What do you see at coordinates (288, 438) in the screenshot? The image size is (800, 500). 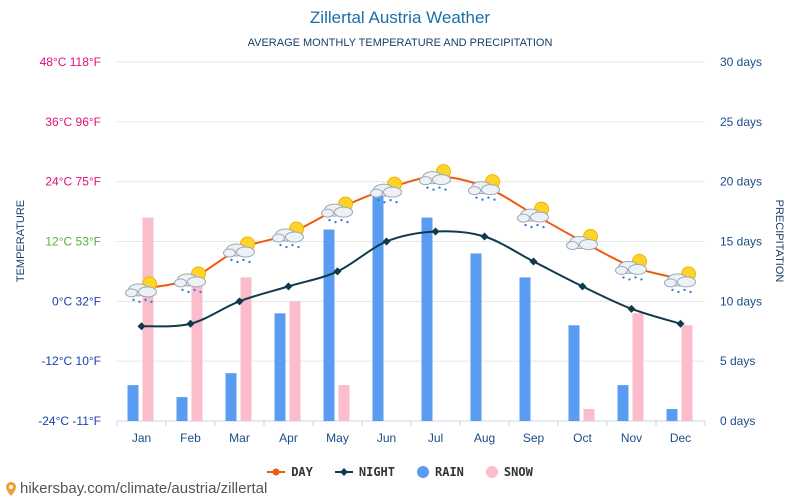 I see `x-tick-label: Apr` at bounding box center [288, 438].